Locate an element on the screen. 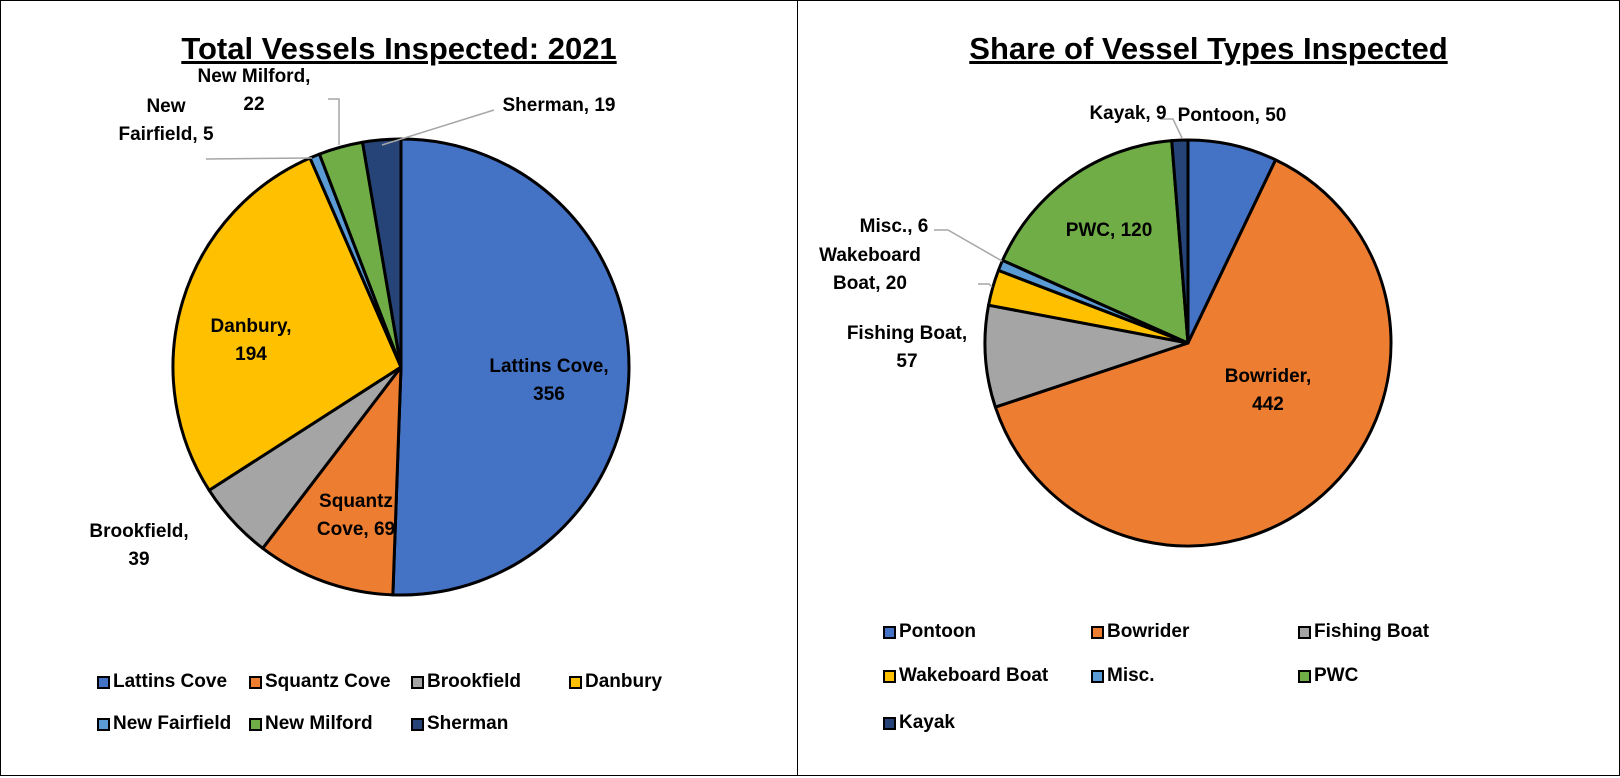 This screenshot has height=778, width=1620. legend-item-new-milford: New Milford is located at coordinates (311, 724).